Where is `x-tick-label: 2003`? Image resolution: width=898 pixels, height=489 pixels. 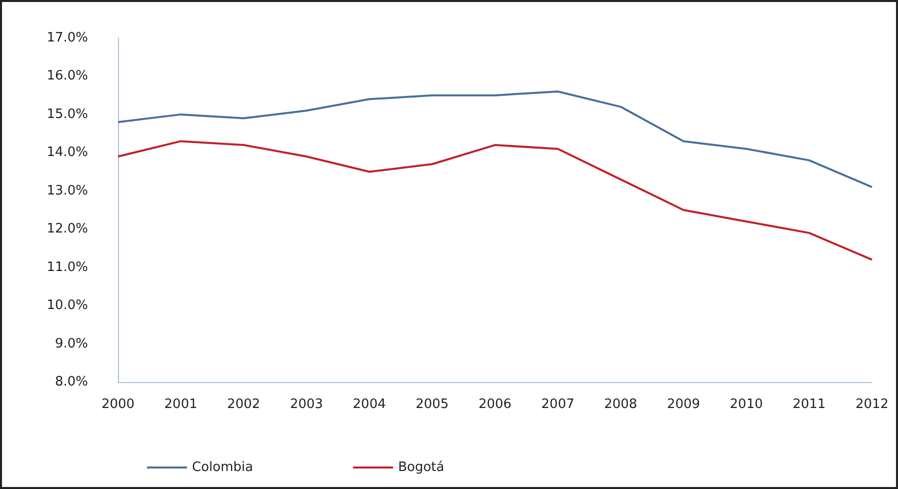
x-tick-label: 2003 is located at coordinates (307, 404).